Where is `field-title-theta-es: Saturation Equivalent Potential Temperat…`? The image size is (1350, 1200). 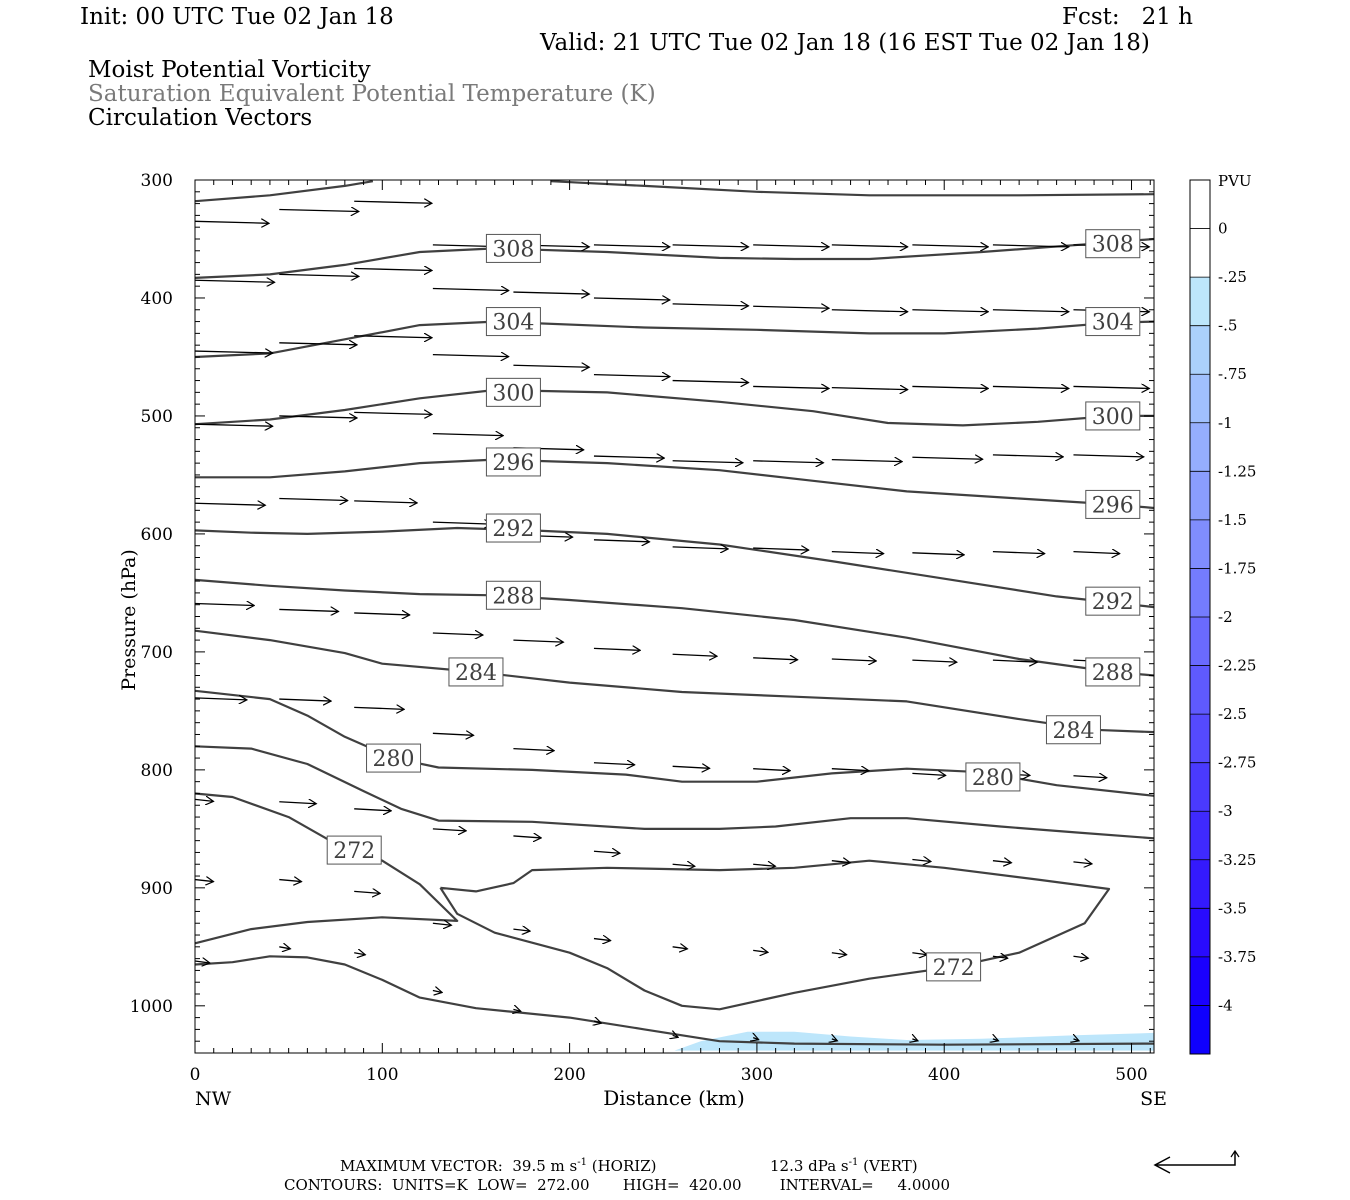 field-title-theta-es: Saturation Equivalent Potential Temperat… is located at coordinates (372, 94).